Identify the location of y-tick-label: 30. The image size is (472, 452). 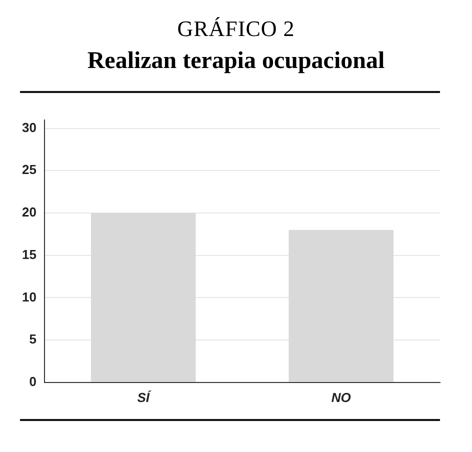
(29, 127).